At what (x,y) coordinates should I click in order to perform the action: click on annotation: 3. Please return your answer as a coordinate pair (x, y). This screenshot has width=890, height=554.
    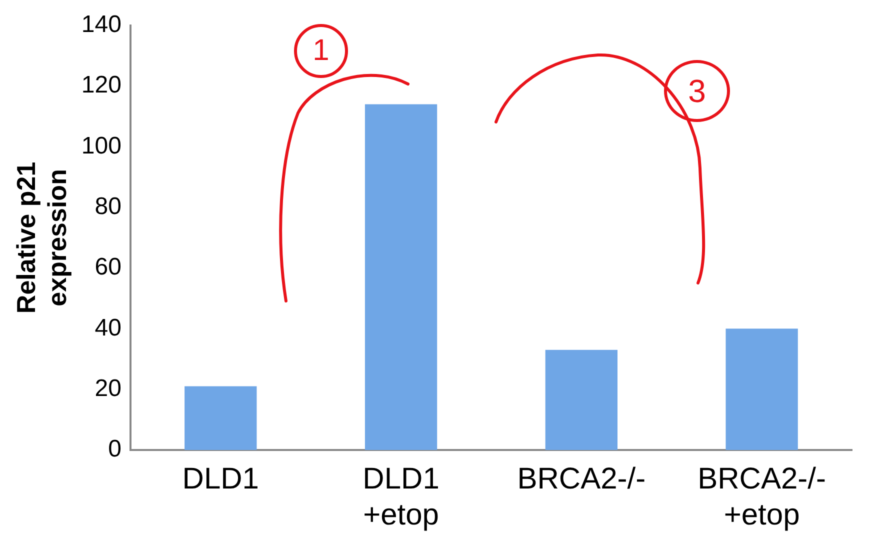
    Looking at the image, I should click on (697, 91).